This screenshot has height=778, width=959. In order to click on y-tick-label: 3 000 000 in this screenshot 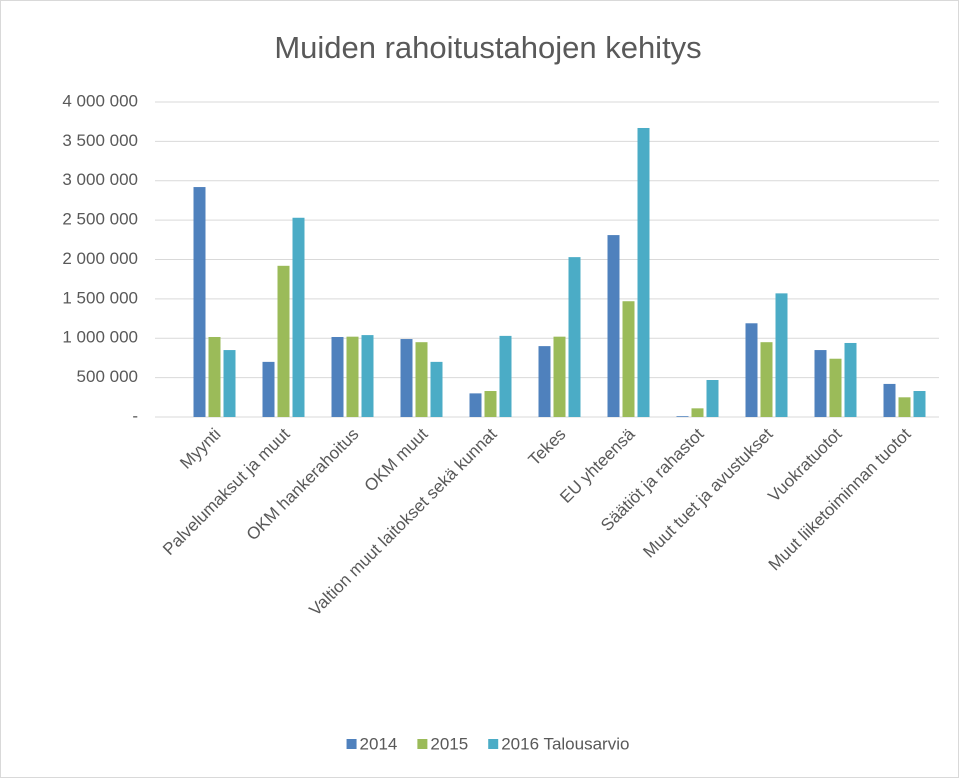, I will do `click(100, 179)`.